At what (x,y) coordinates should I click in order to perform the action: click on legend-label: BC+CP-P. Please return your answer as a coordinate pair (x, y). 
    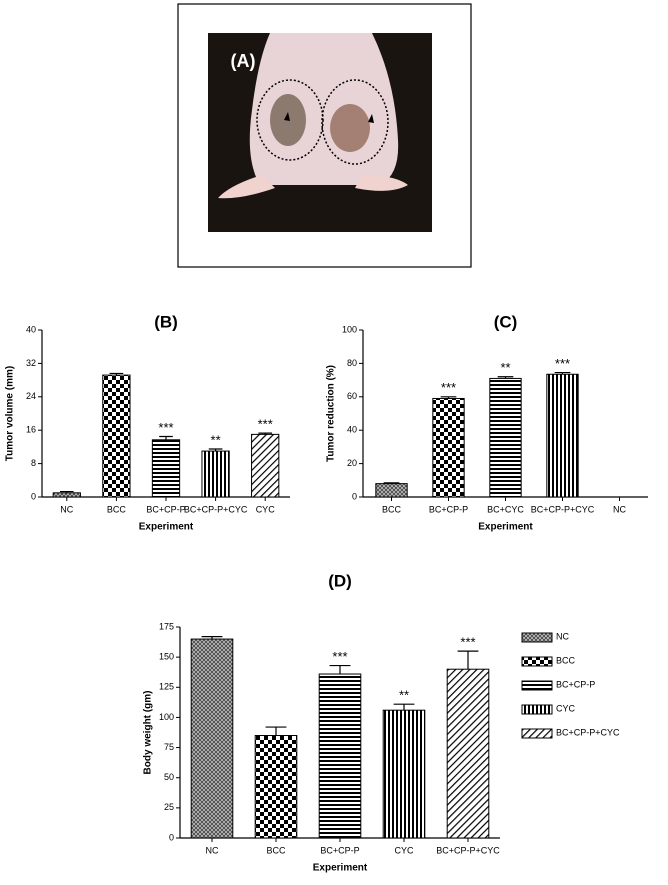
    Looking at the image, I should click on (575, 684).